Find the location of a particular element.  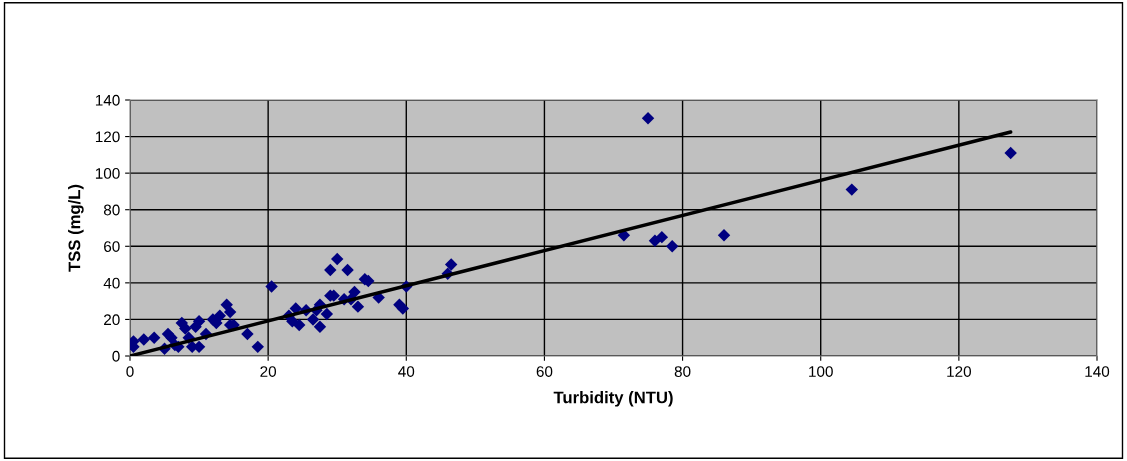

y-tick-label: 20 is located at coordinates (112, 320).